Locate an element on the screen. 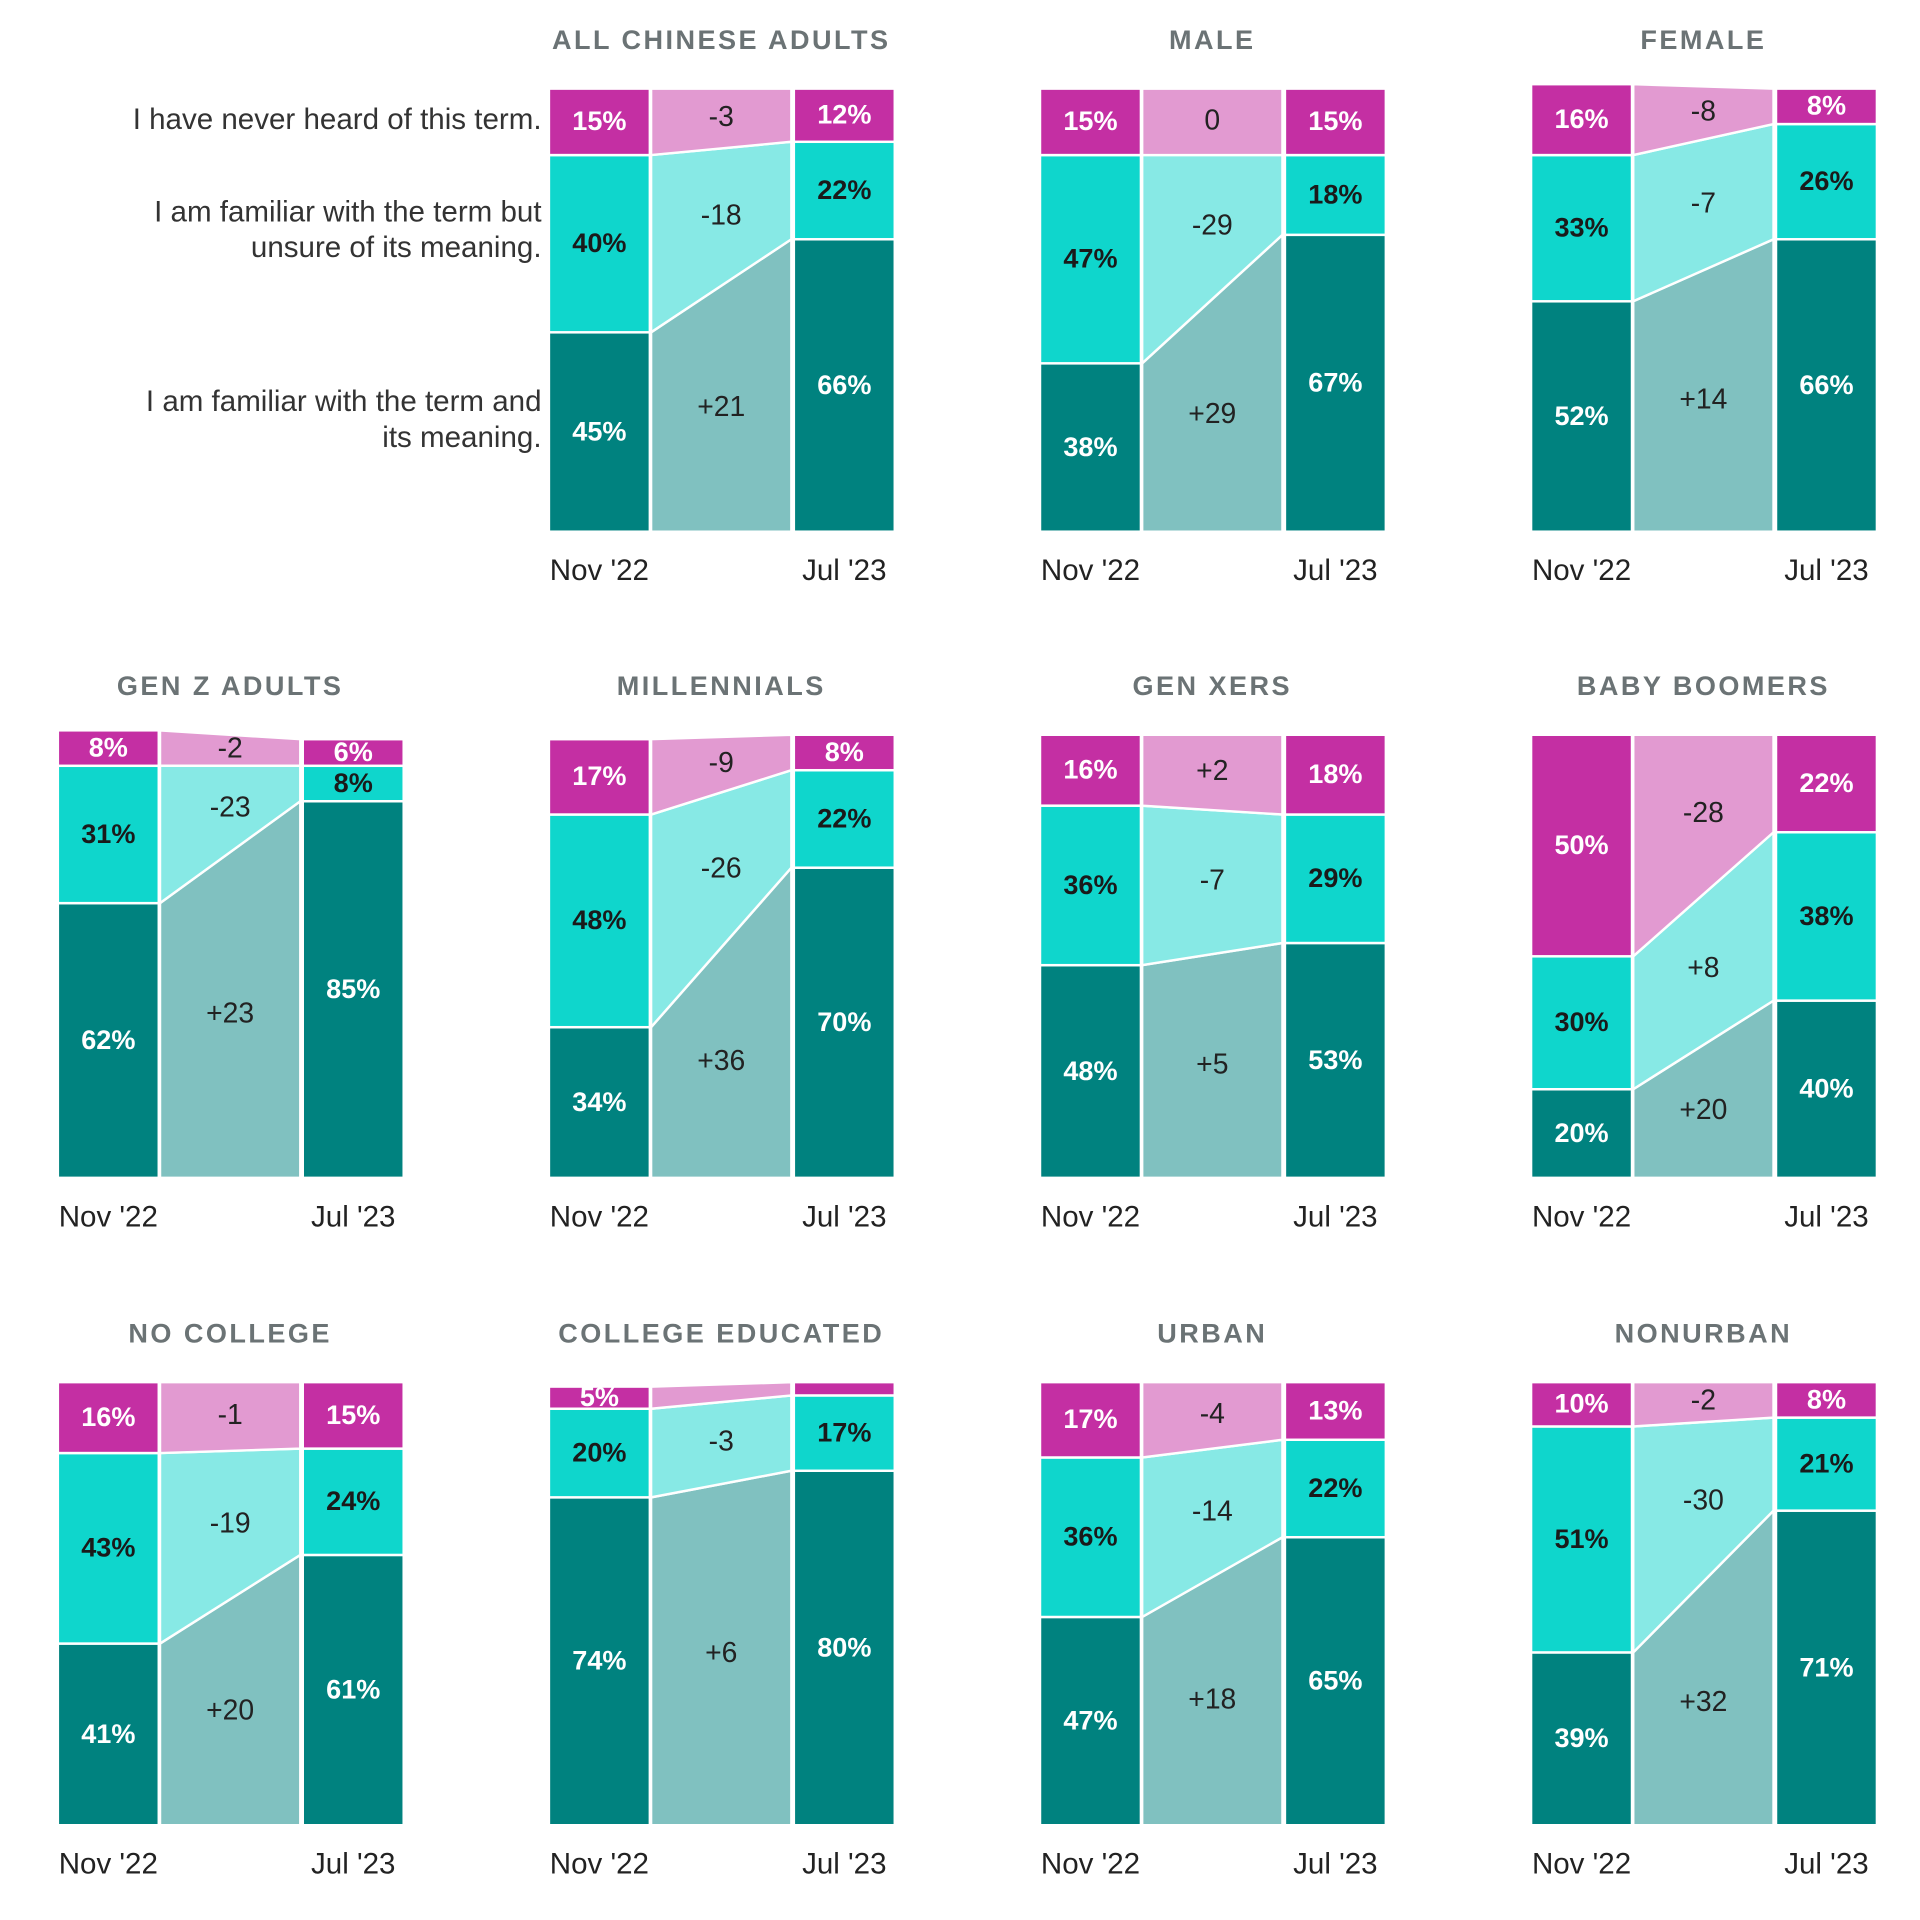  value-label: 24% is located at coordinates (353, 1500).